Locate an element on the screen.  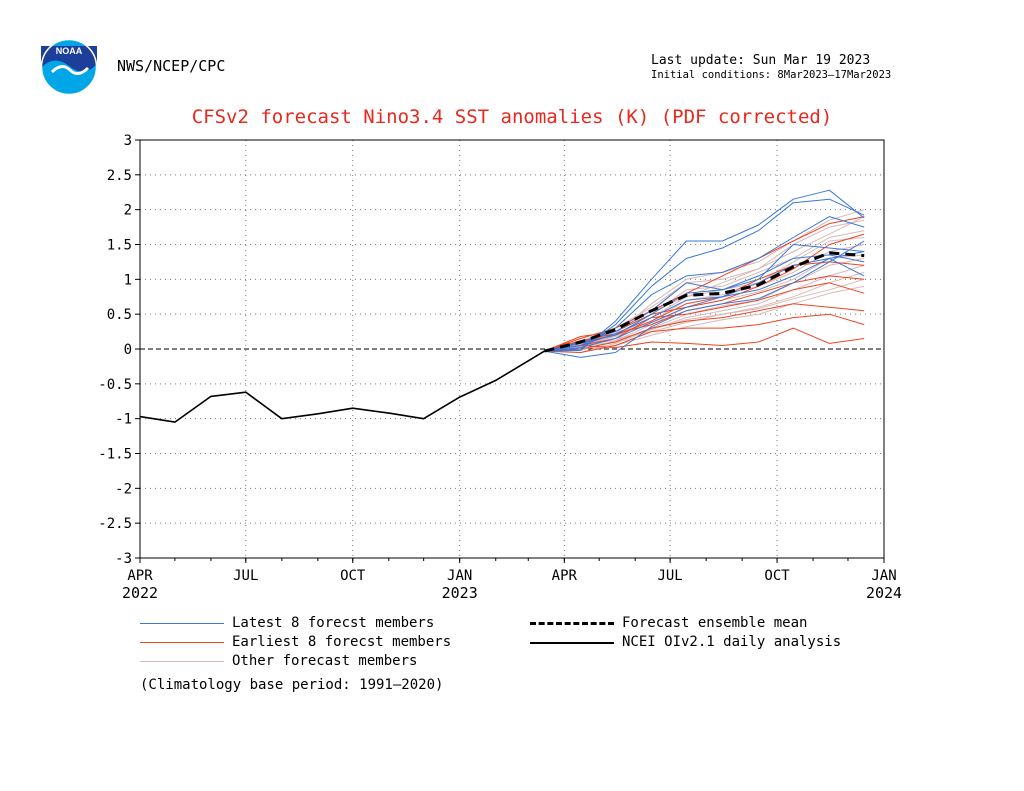
x-tick-year-label: 2024 is located at coordinates (884, 593).